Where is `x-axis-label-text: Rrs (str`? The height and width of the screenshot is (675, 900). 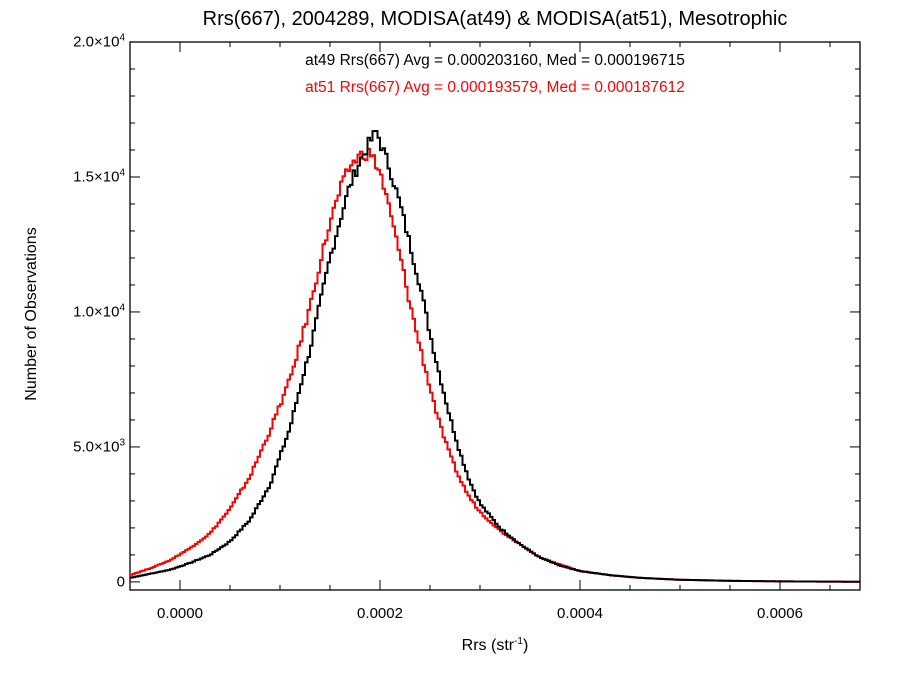
x-axis-label-text: Rrs (str is located at coordinates (488, 645).